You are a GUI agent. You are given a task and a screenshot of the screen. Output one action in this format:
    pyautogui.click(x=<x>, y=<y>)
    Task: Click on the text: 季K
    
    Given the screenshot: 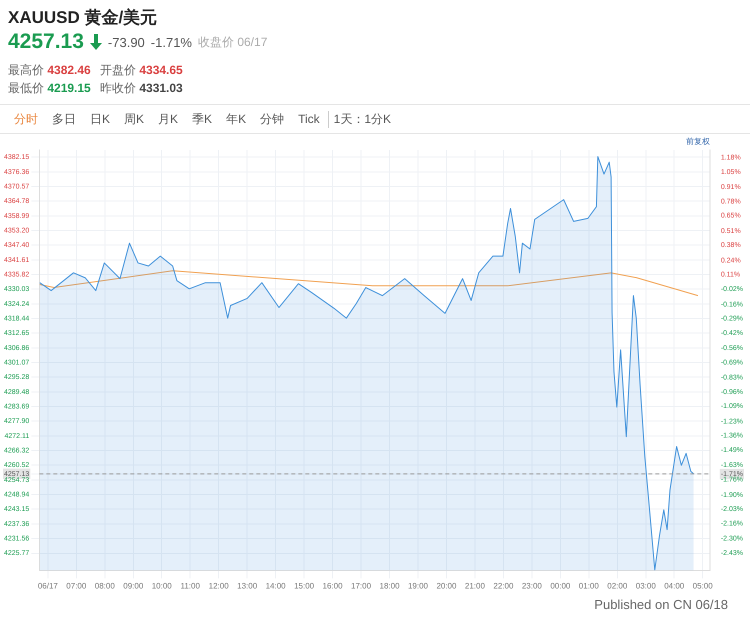 What is the action you would take?
    pyautogui.click(x=202, y=119)
    